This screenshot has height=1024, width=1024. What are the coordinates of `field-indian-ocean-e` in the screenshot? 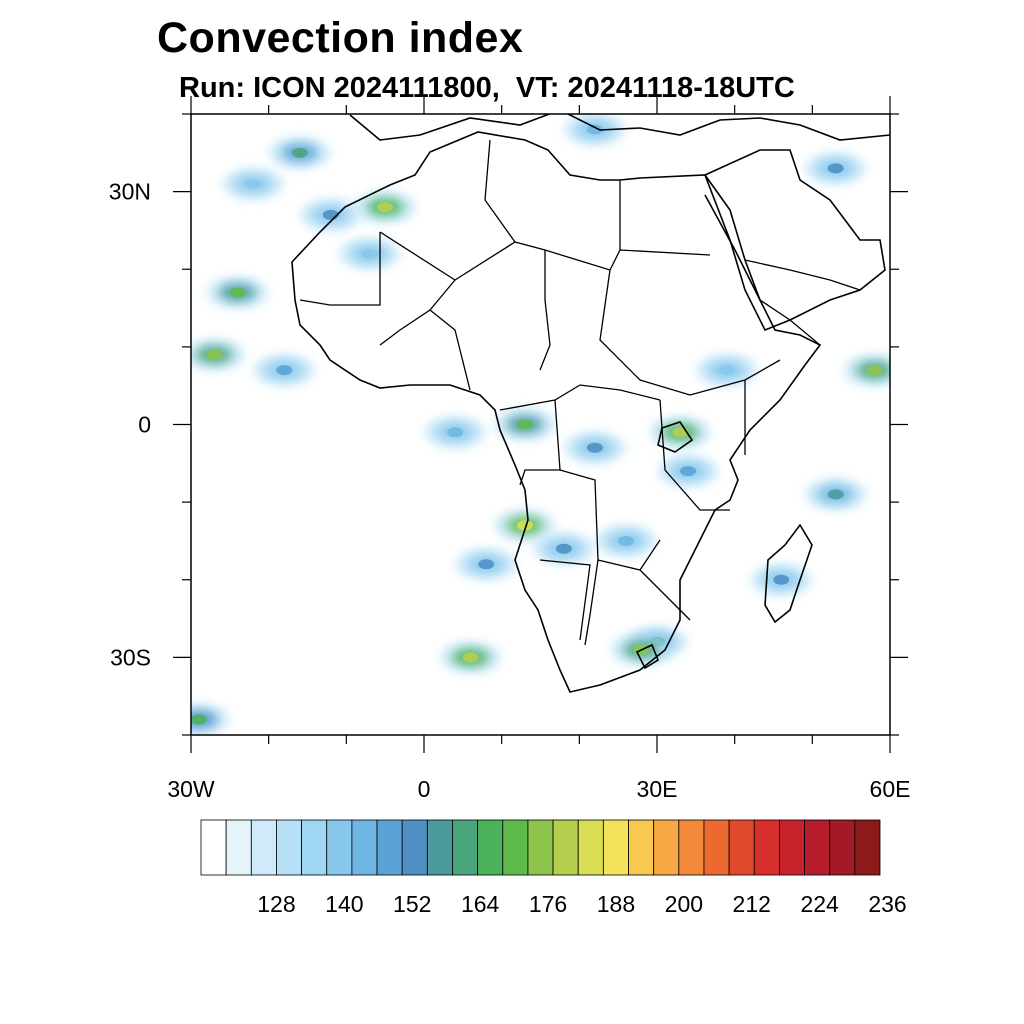 It's located at (835, 494).